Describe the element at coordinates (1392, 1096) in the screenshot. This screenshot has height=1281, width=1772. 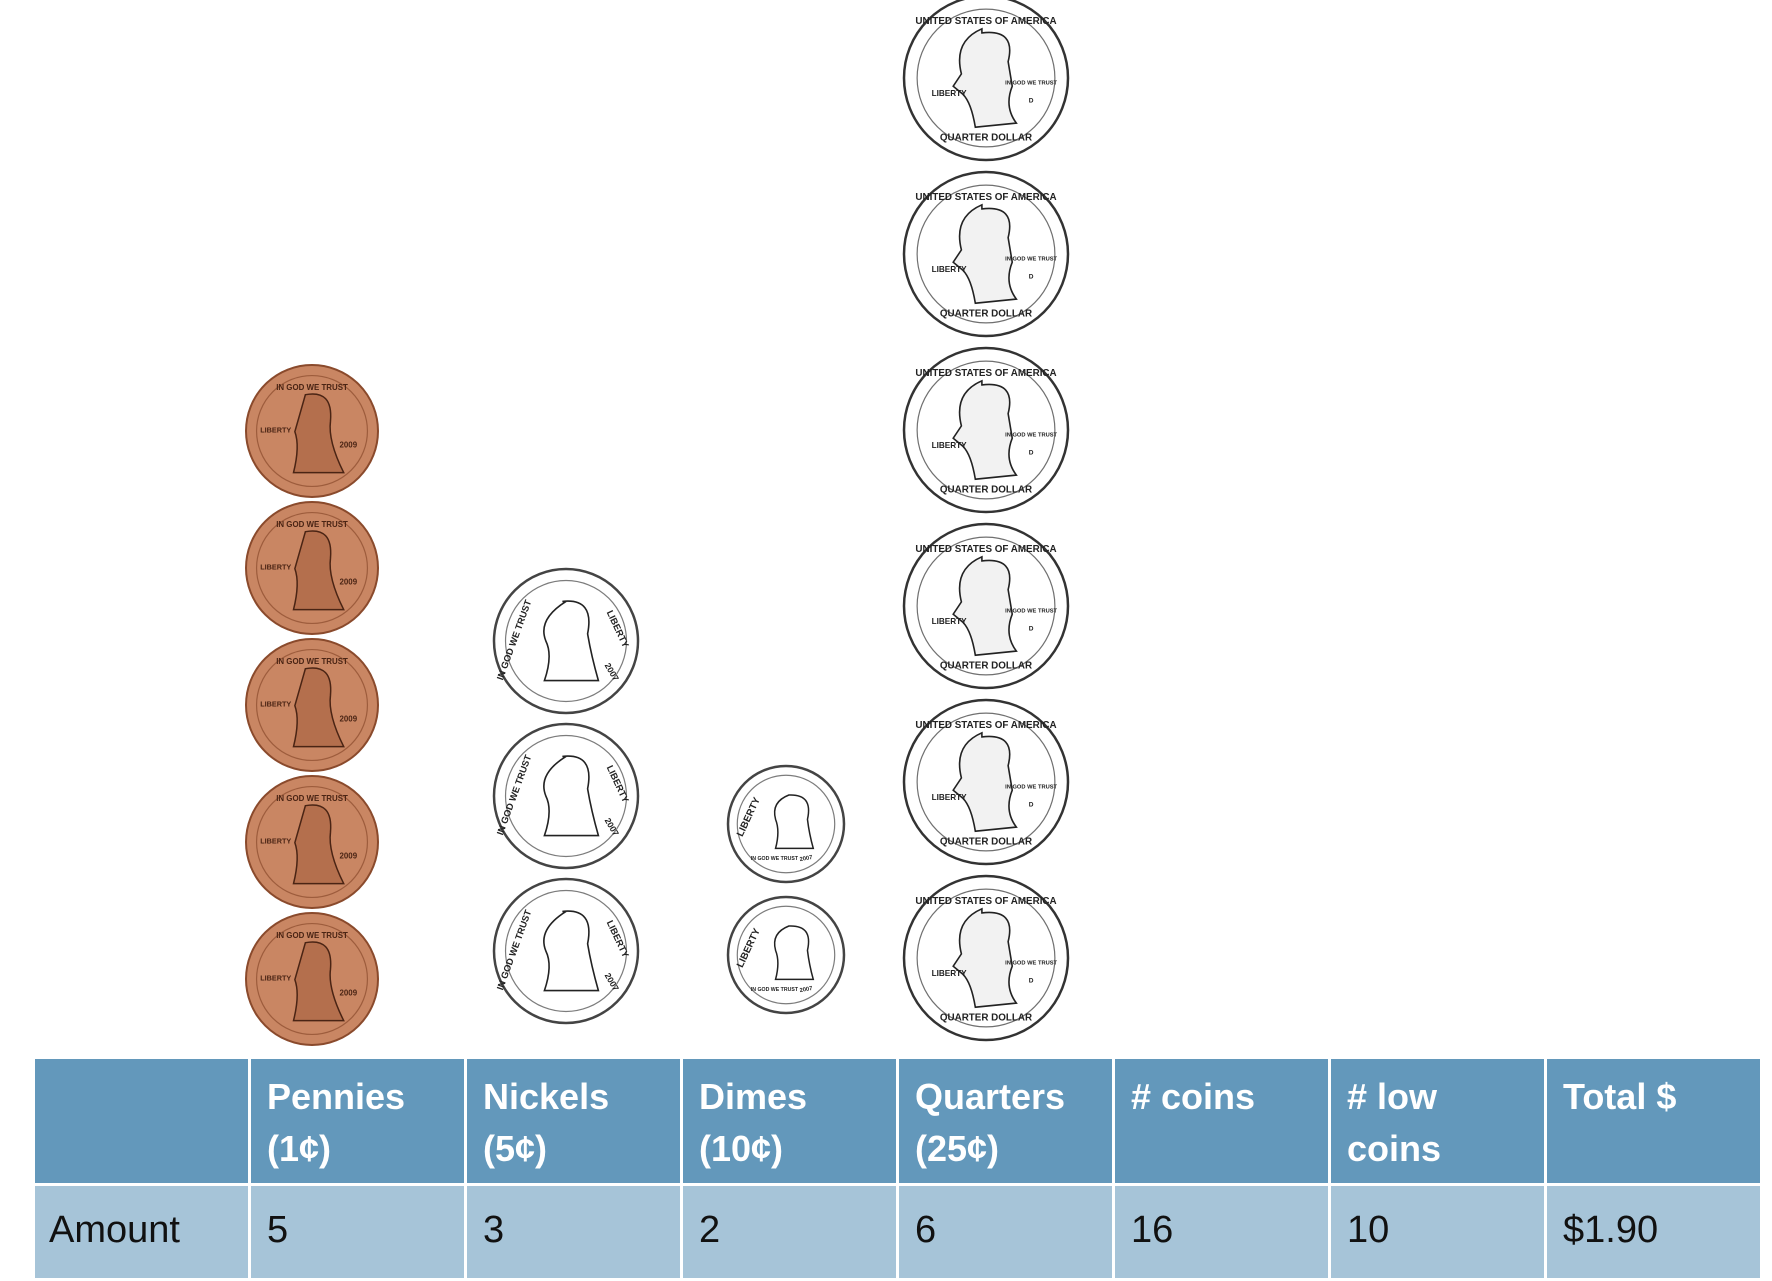
I see `header-text: # low` at that location.